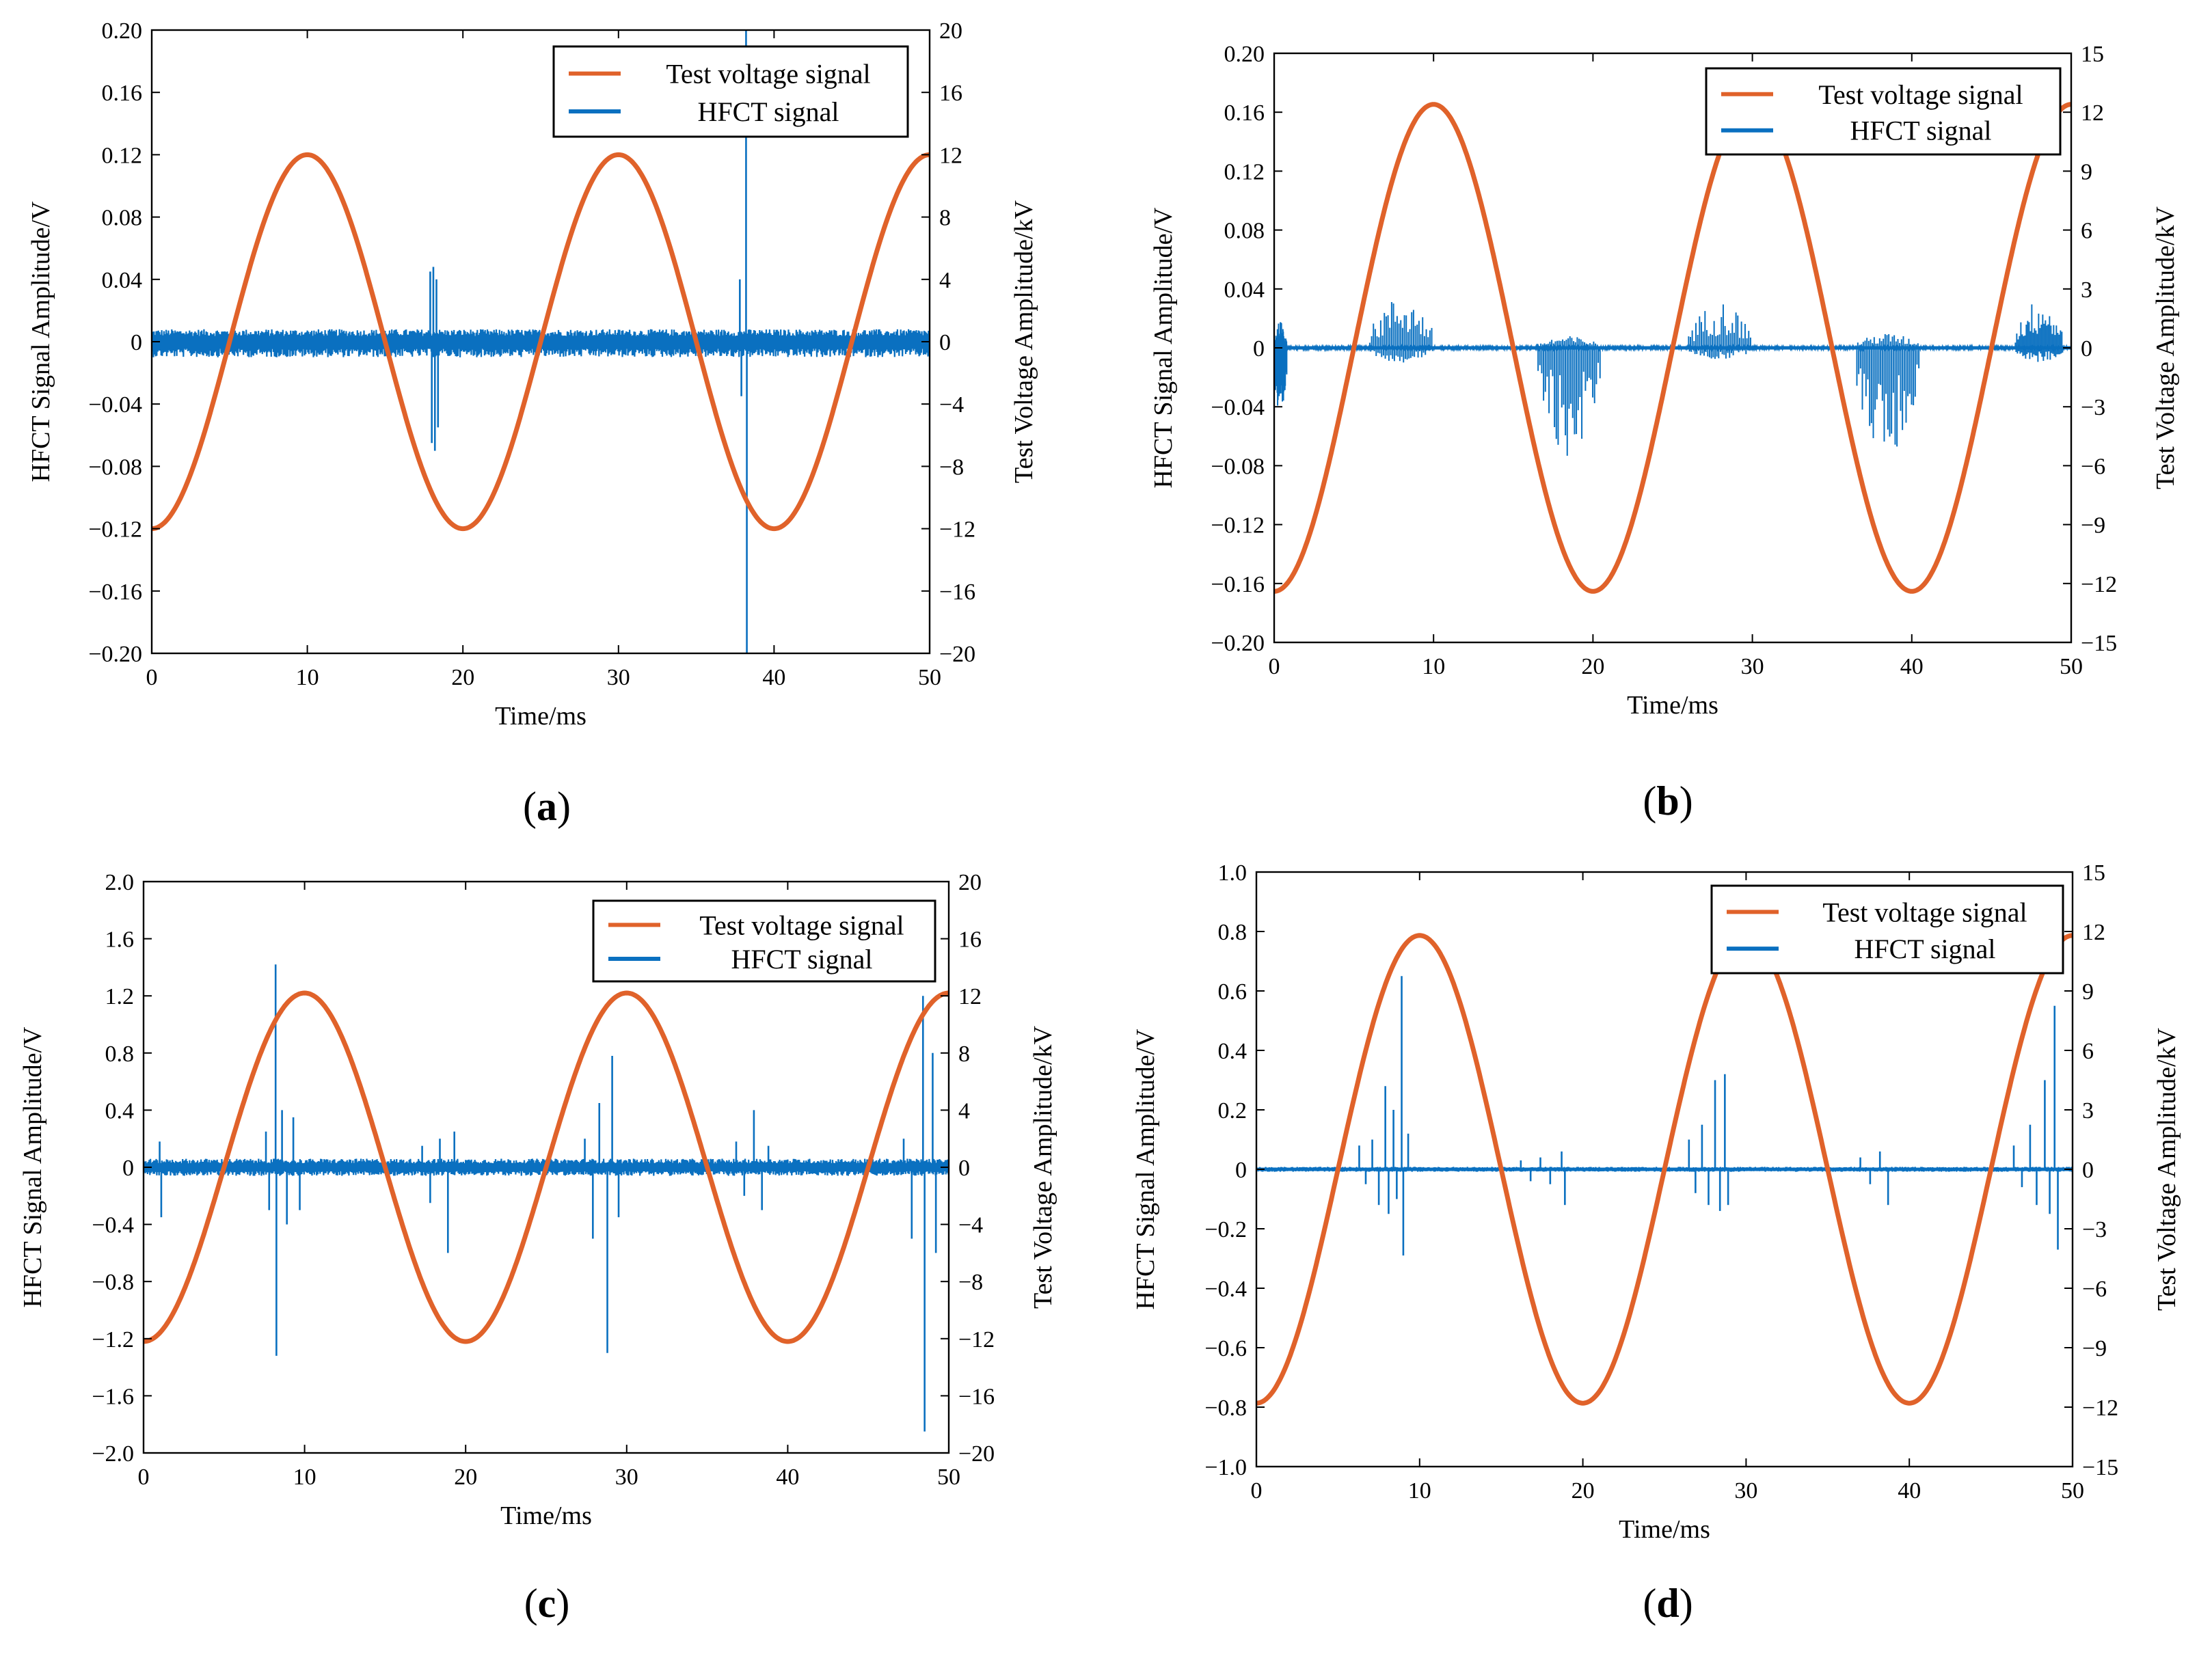 The image size is (2212, 1660). Describe the element at coordinates (970, 1225) in the screenshot. I see `y-right-tick-label-c-4: −4` at that location.